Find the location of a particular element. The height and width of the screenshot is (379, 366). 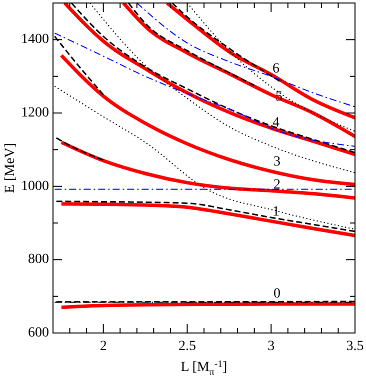

y-axis-title: E [MeV] is located at coordinates (10, 168).